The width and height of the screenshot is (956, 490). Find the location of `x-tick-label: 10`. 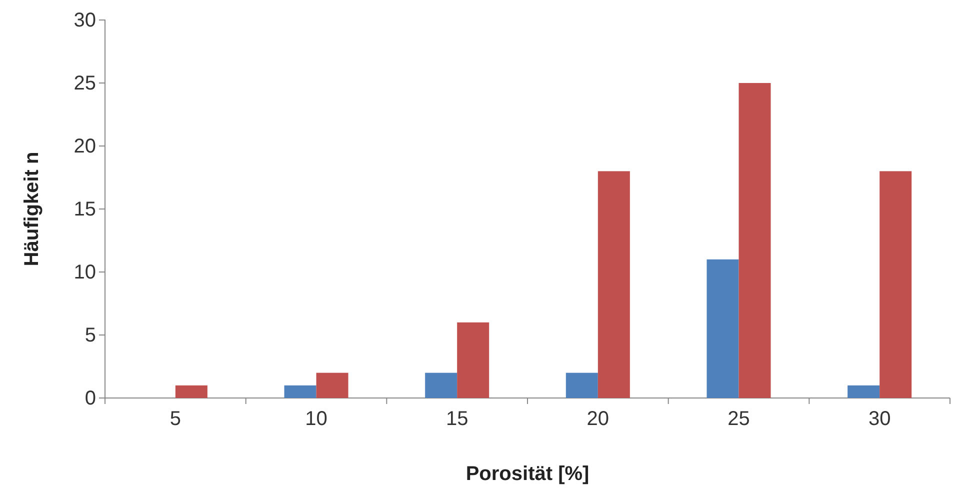

x-tick-label: 10 is located at coordinates (316, 419).